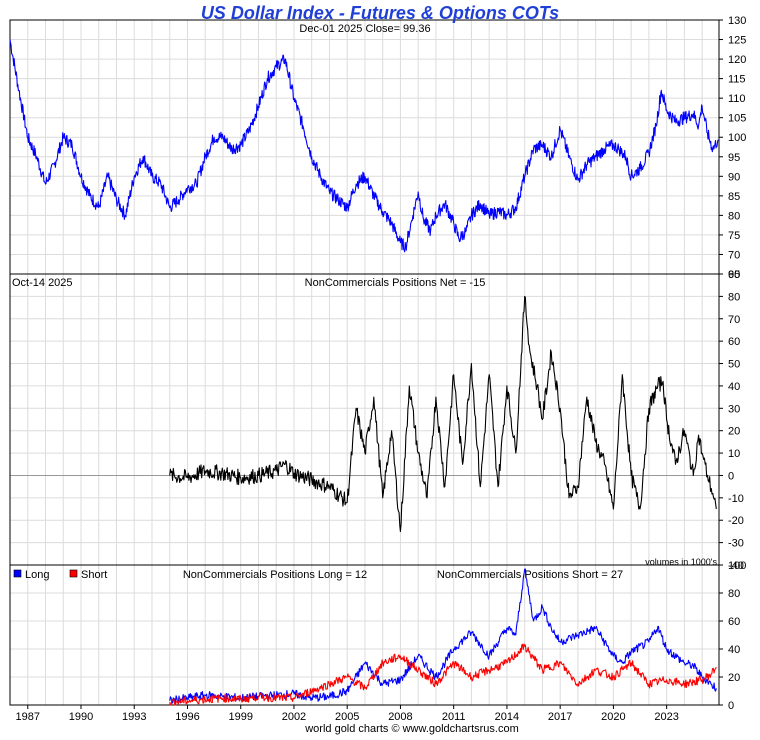 The width and height of the screenshot is (760, 740). Describe the element at coordinates (734, 197) in the screenshot. I see `y-tick-label: 85` at that location.